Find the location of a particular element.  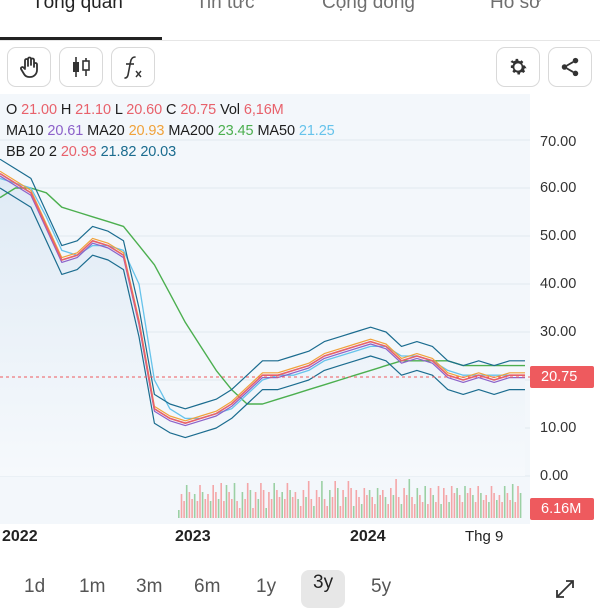

tab-profile: Hồ sơ is located at coordinates (516, 6).